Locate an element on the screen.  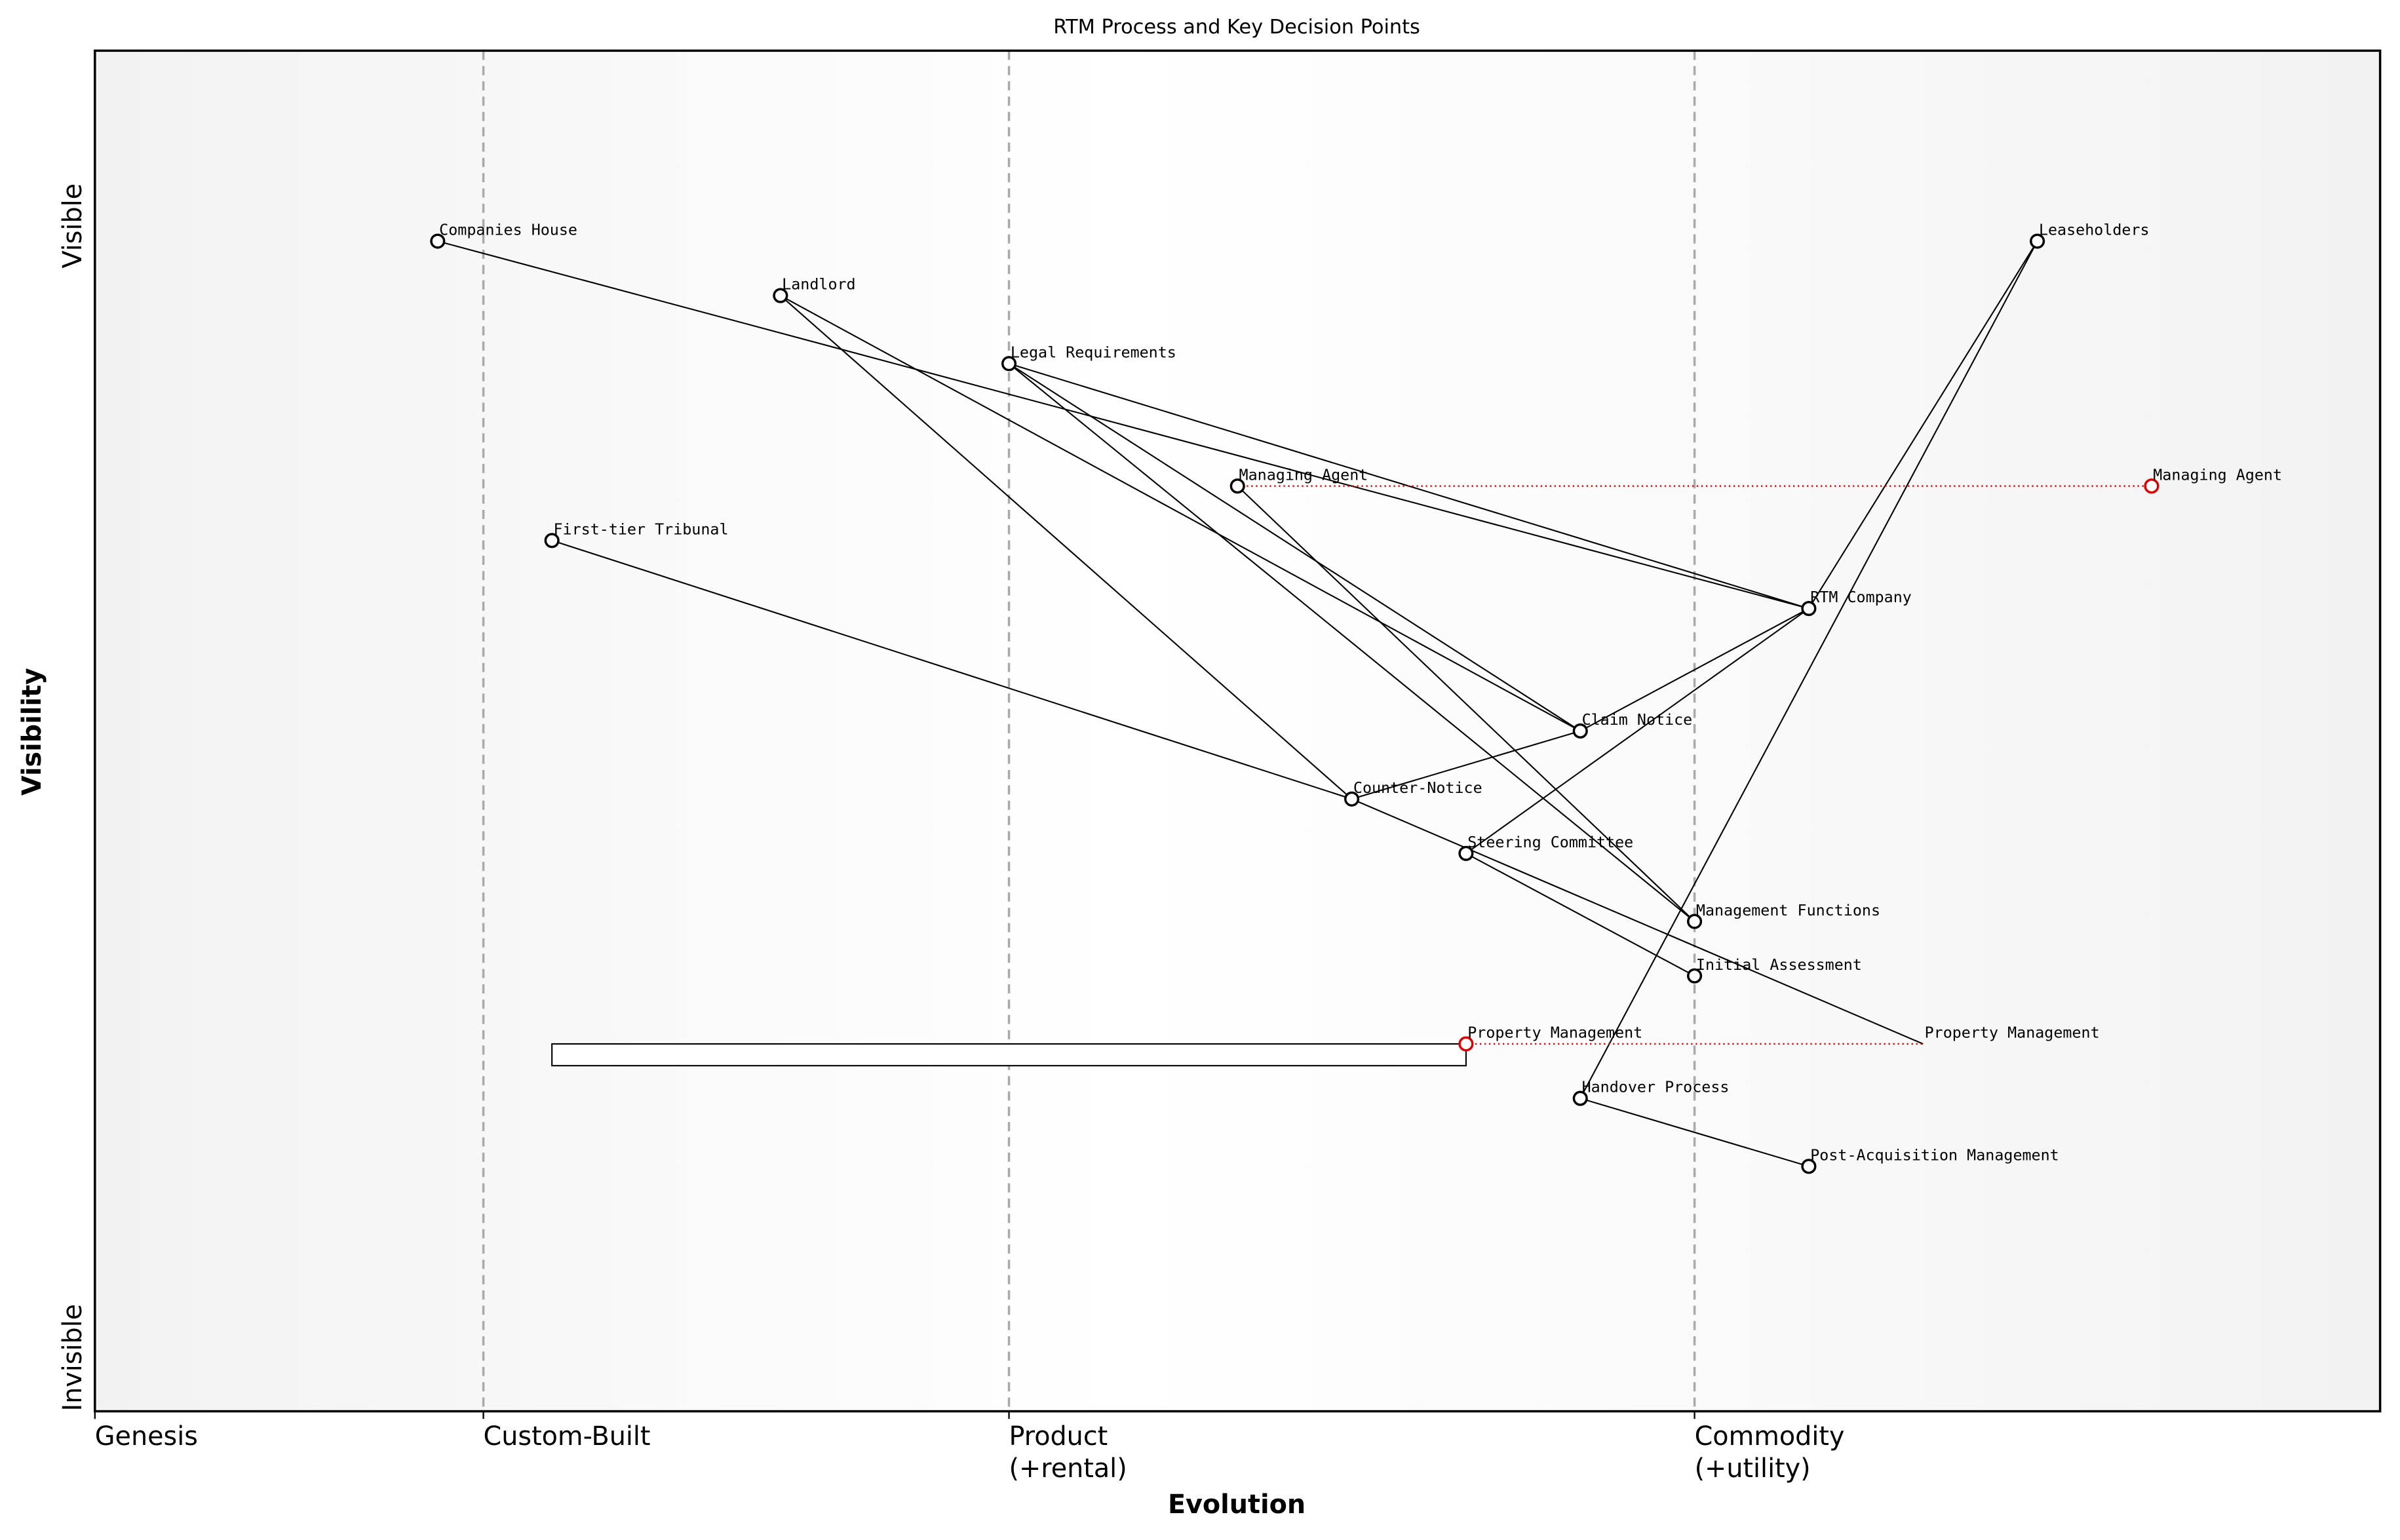
x-tick-label: Product (+rental) is located at coordinates (1068, 1452).